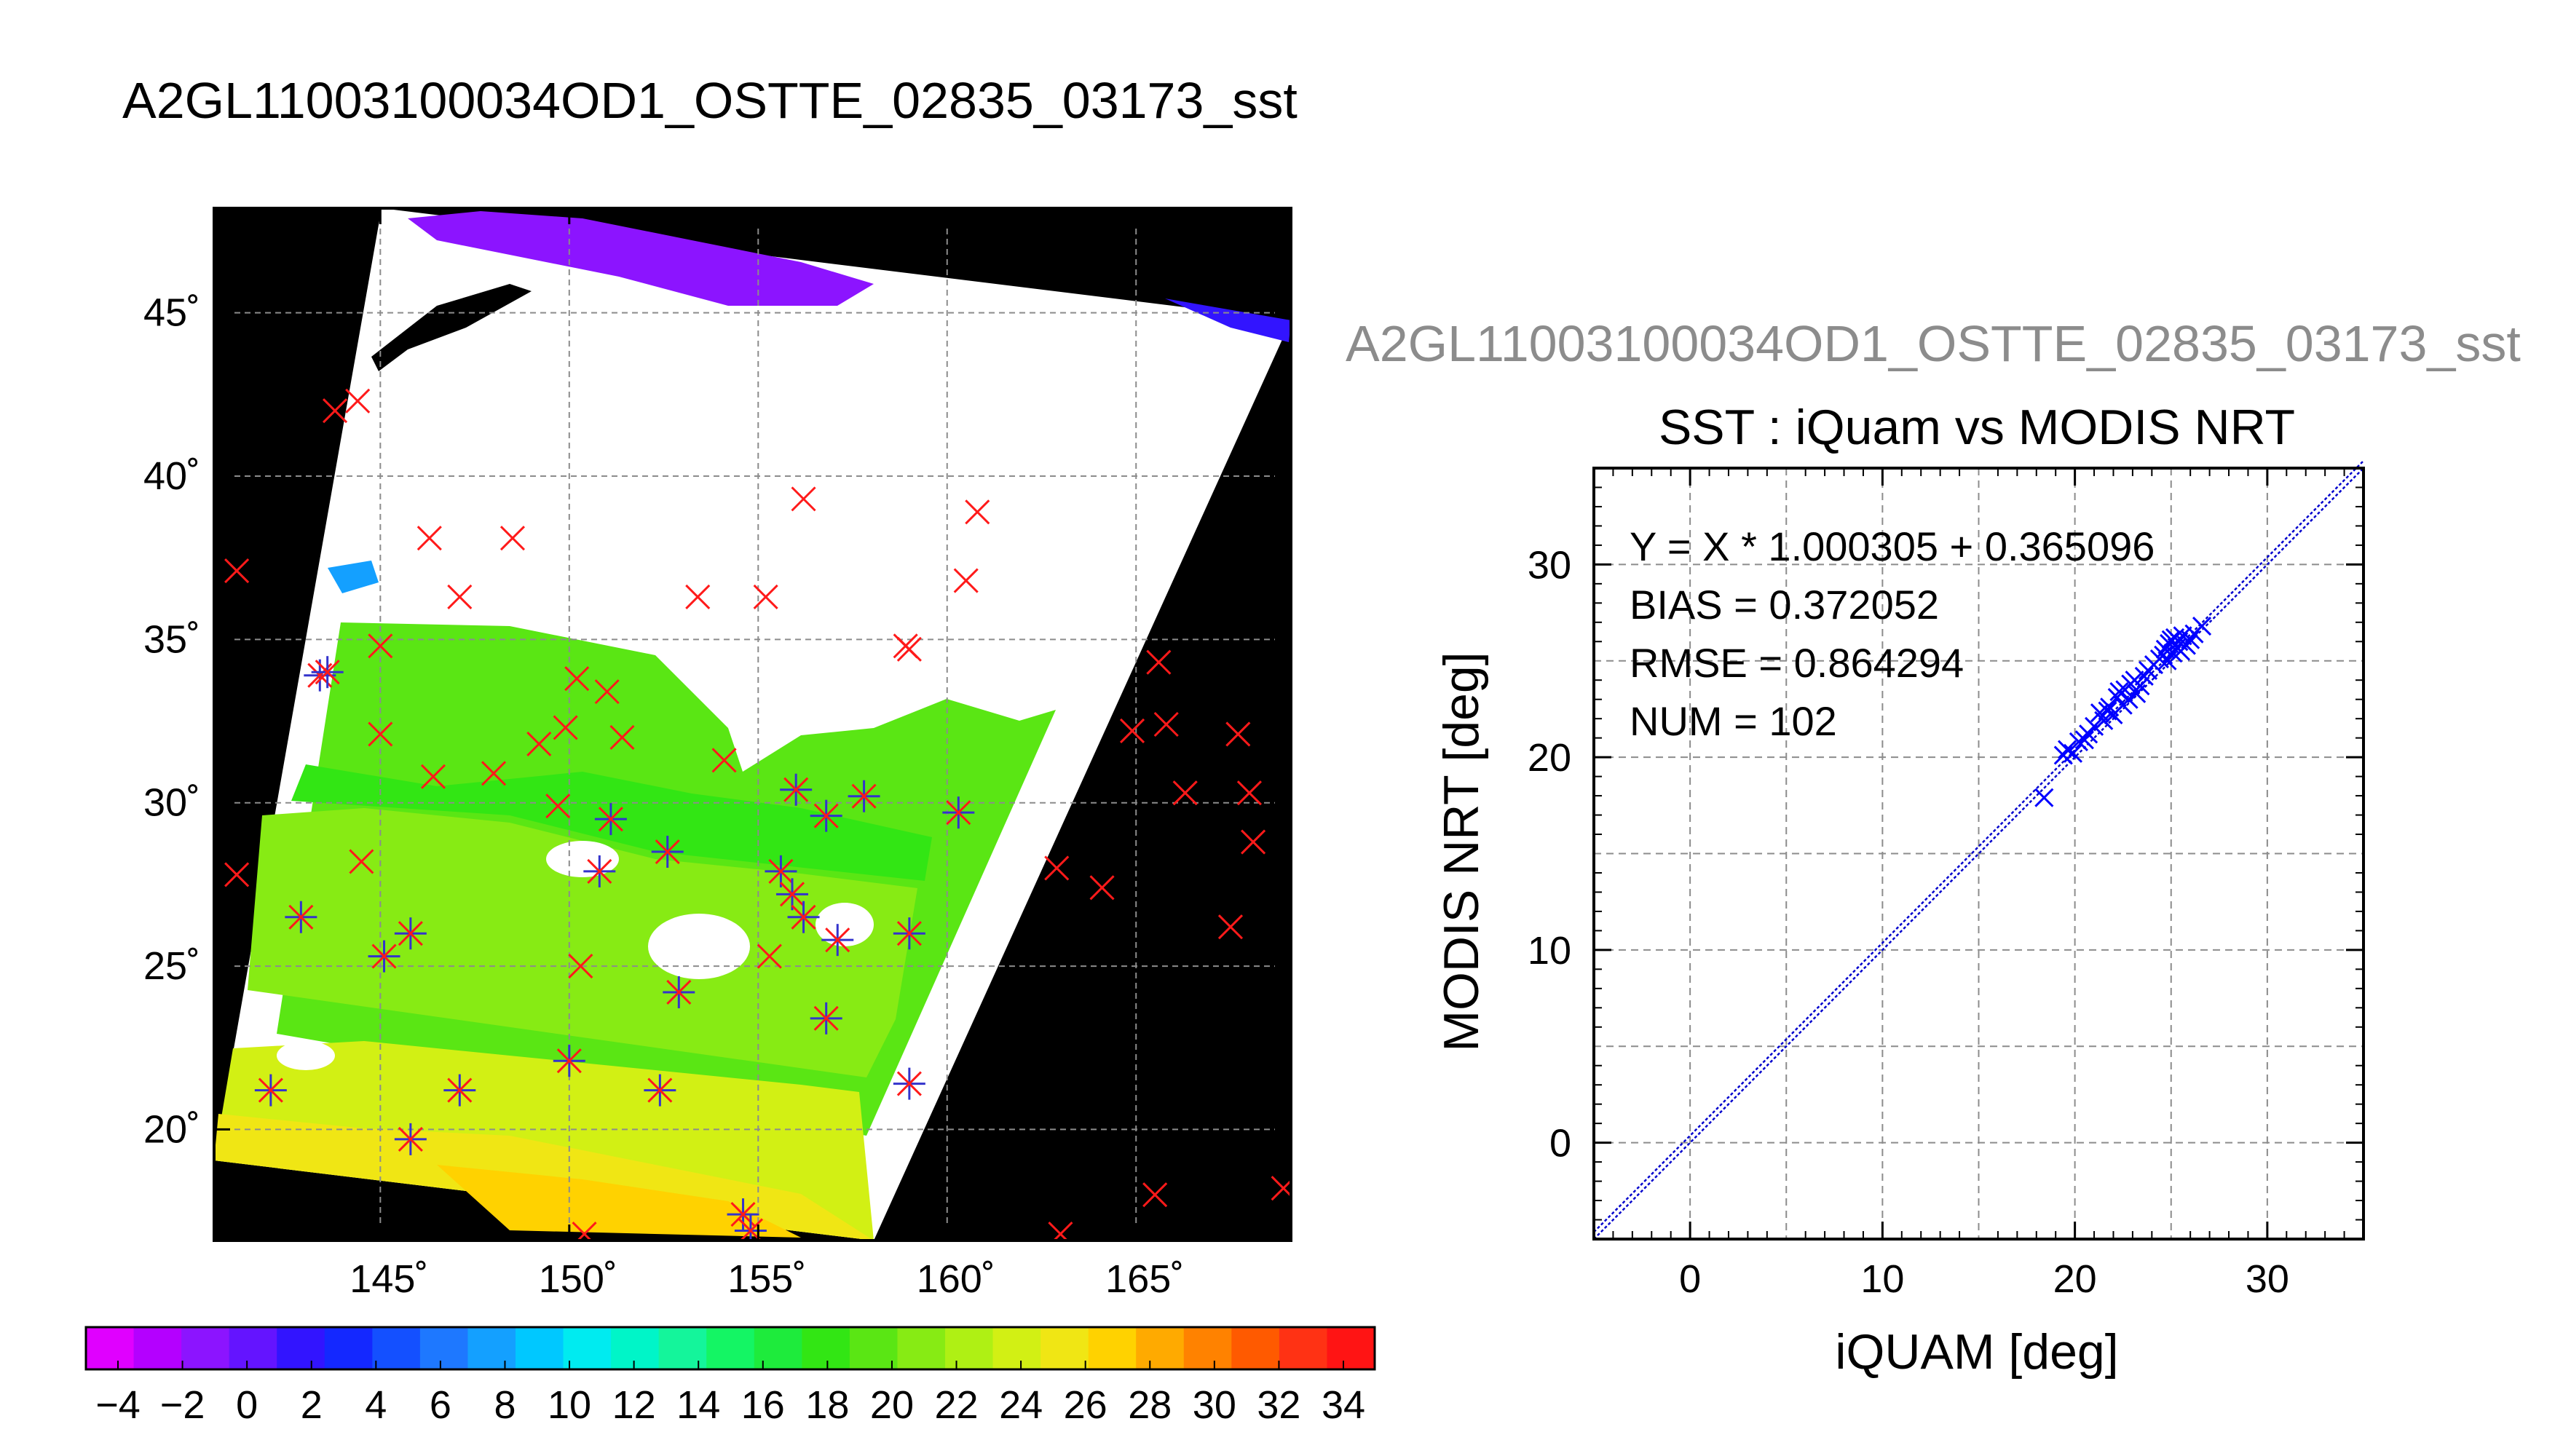 Image resolution: width=2555 pixels, height=1456 pixels. I want to click on scatter-tick-label-y: 10, so click(1549, 951).